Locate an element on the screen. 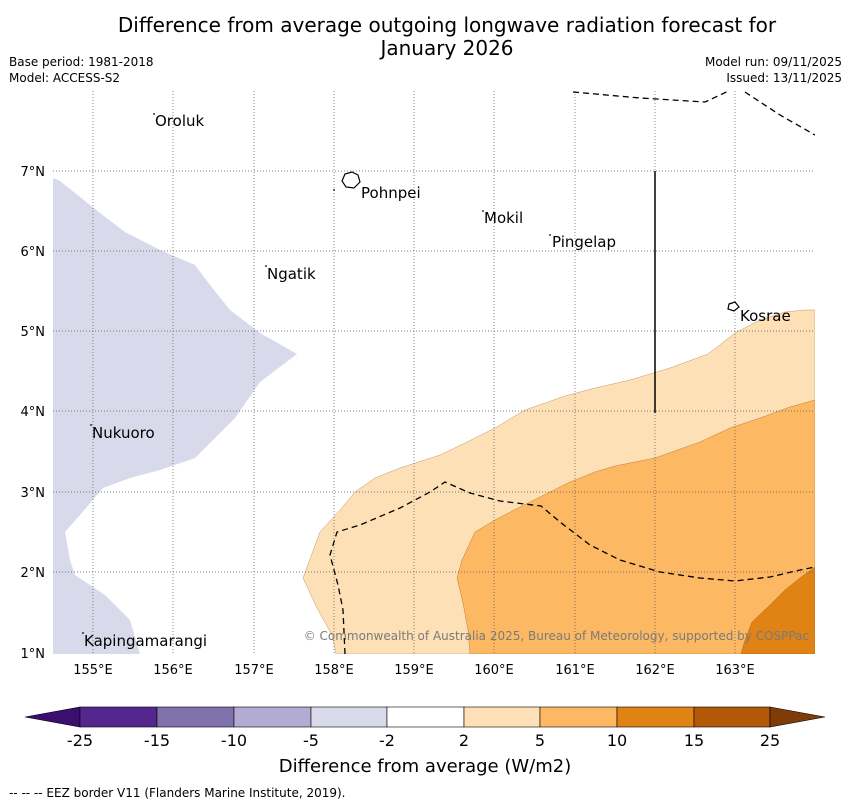 This screenshot has height=804, width=850. lat-label: 2°N is located at coordinates (33, 573).